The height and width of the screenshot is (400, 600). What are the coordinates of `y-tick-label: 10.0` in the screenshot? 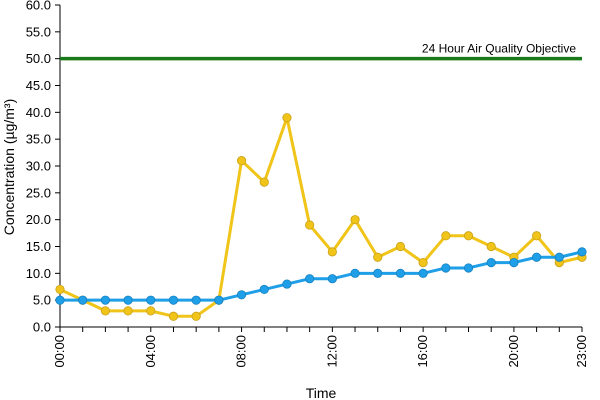 It's located at (38, 273).